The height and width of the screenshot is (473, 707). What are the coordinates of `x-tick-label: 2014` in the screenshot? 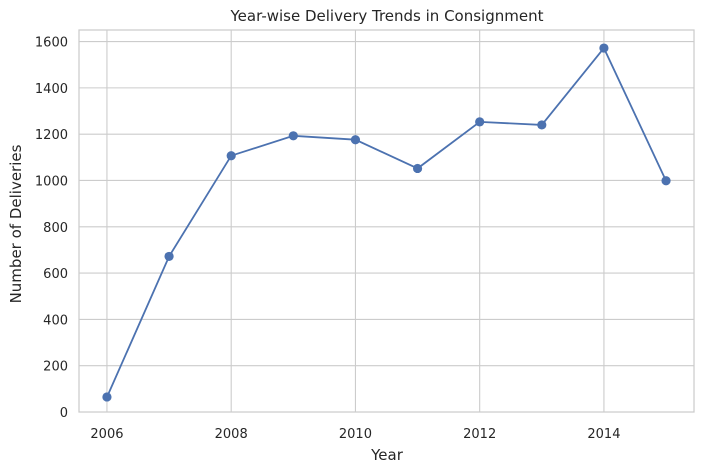 It's located at (603, 434).